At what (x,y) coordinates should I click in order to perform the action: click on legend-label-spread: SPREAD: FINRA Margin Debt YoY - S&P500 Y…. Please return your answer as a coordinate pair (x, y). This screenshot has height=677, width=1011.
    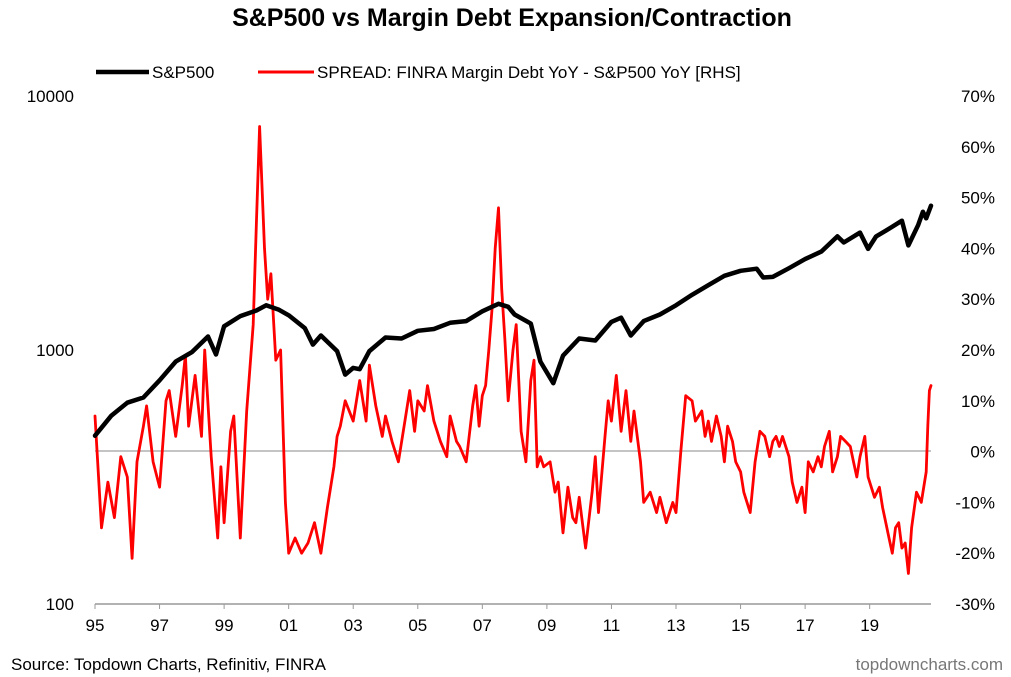
    Looking at the image, I should click on (529, 72).